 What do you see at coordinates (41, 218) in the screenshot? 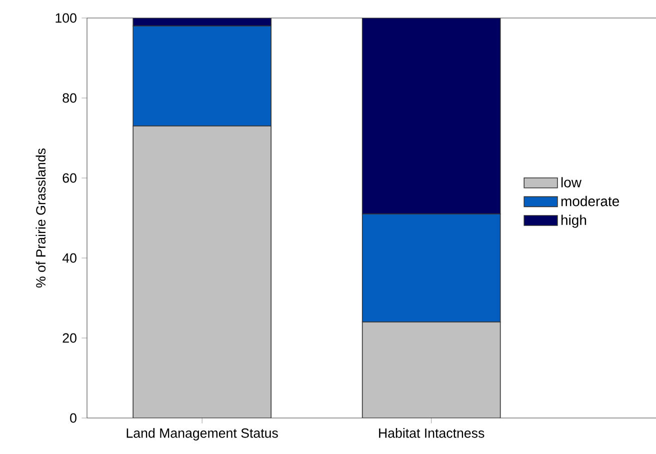
I see `y-axis-title: % of Prairie Grasslands` at bounding box center [41, 218].